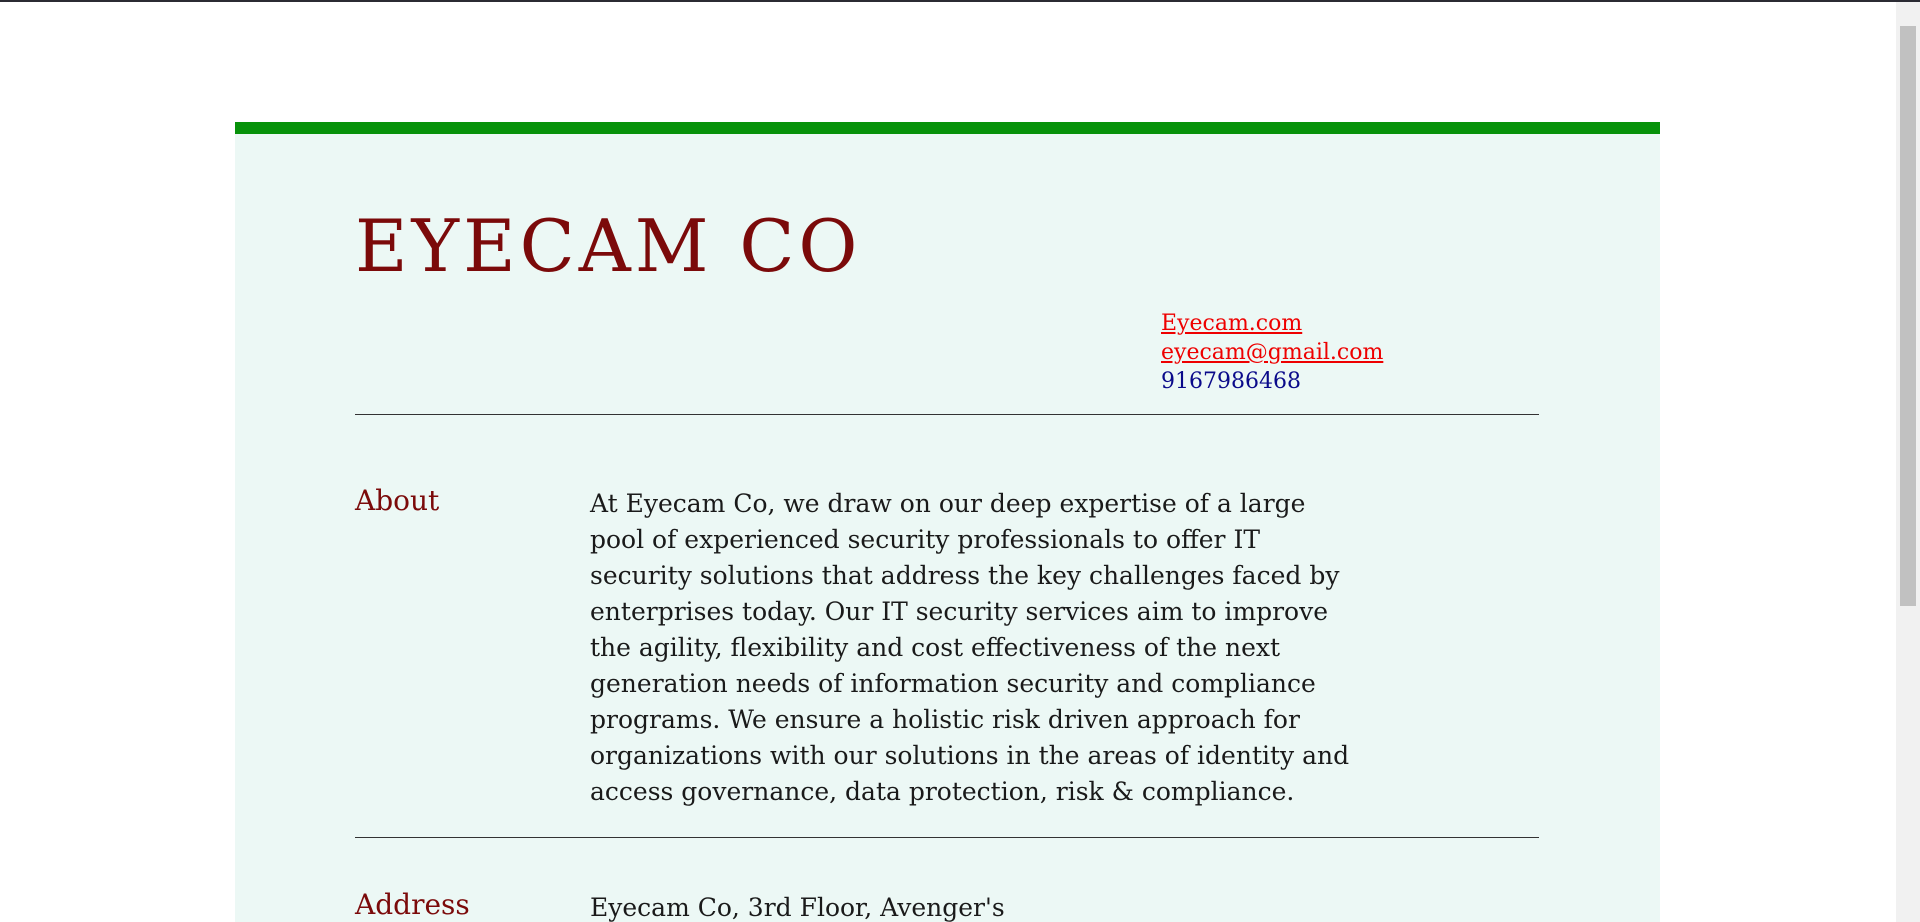  What do you see at coordinates (797, 907) in the screenshot?
I see `address-line: Eyecam Co, 3rd Floor, Avenger's` at bounding box center [797, 907].